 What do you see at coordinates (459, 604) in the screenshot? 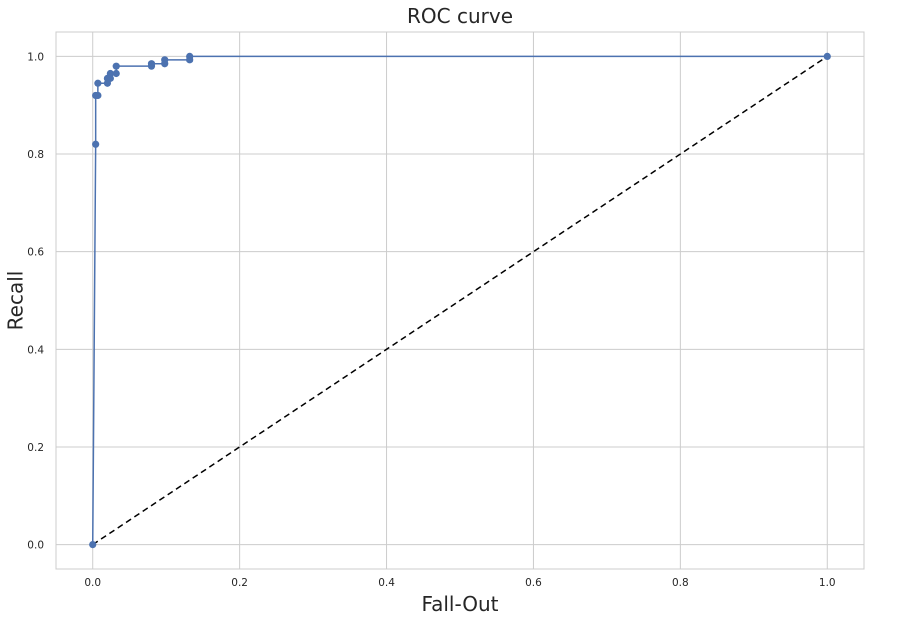
I see `x-axis-title: Fall-Out` at bounding box center [459, 604].